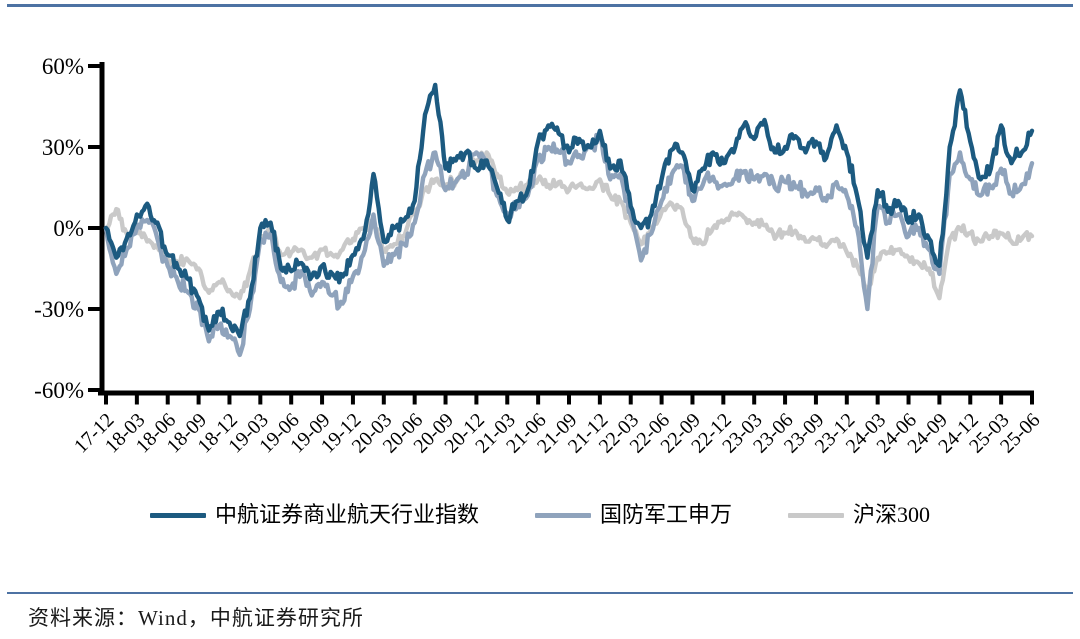 The image size is (1080, 639). What do you see at coordinates (59, 309) in the screenshot?
I see `y-tick-label: -30%` at bounding box center [59, 309].